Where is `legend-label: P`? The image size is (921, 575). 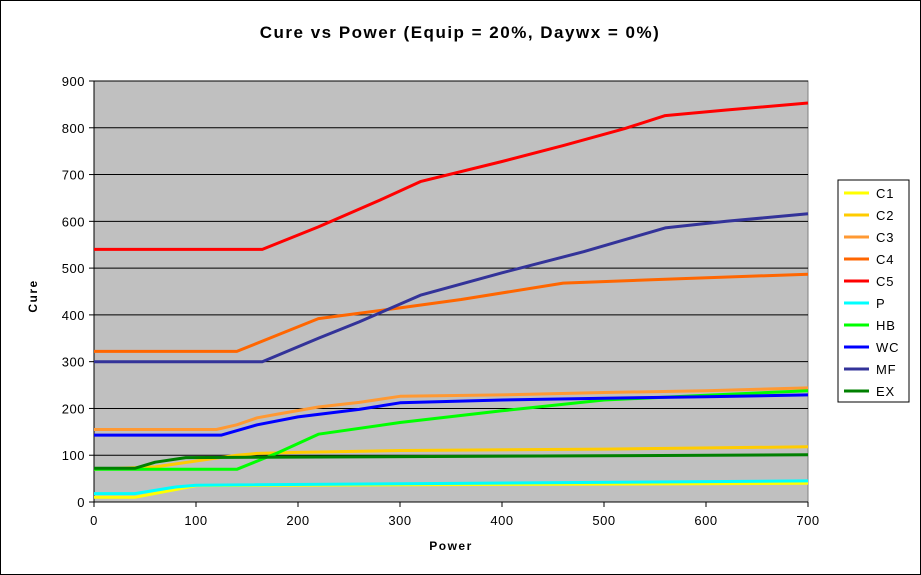
legend-label: P is located at coordinates (880, 303).